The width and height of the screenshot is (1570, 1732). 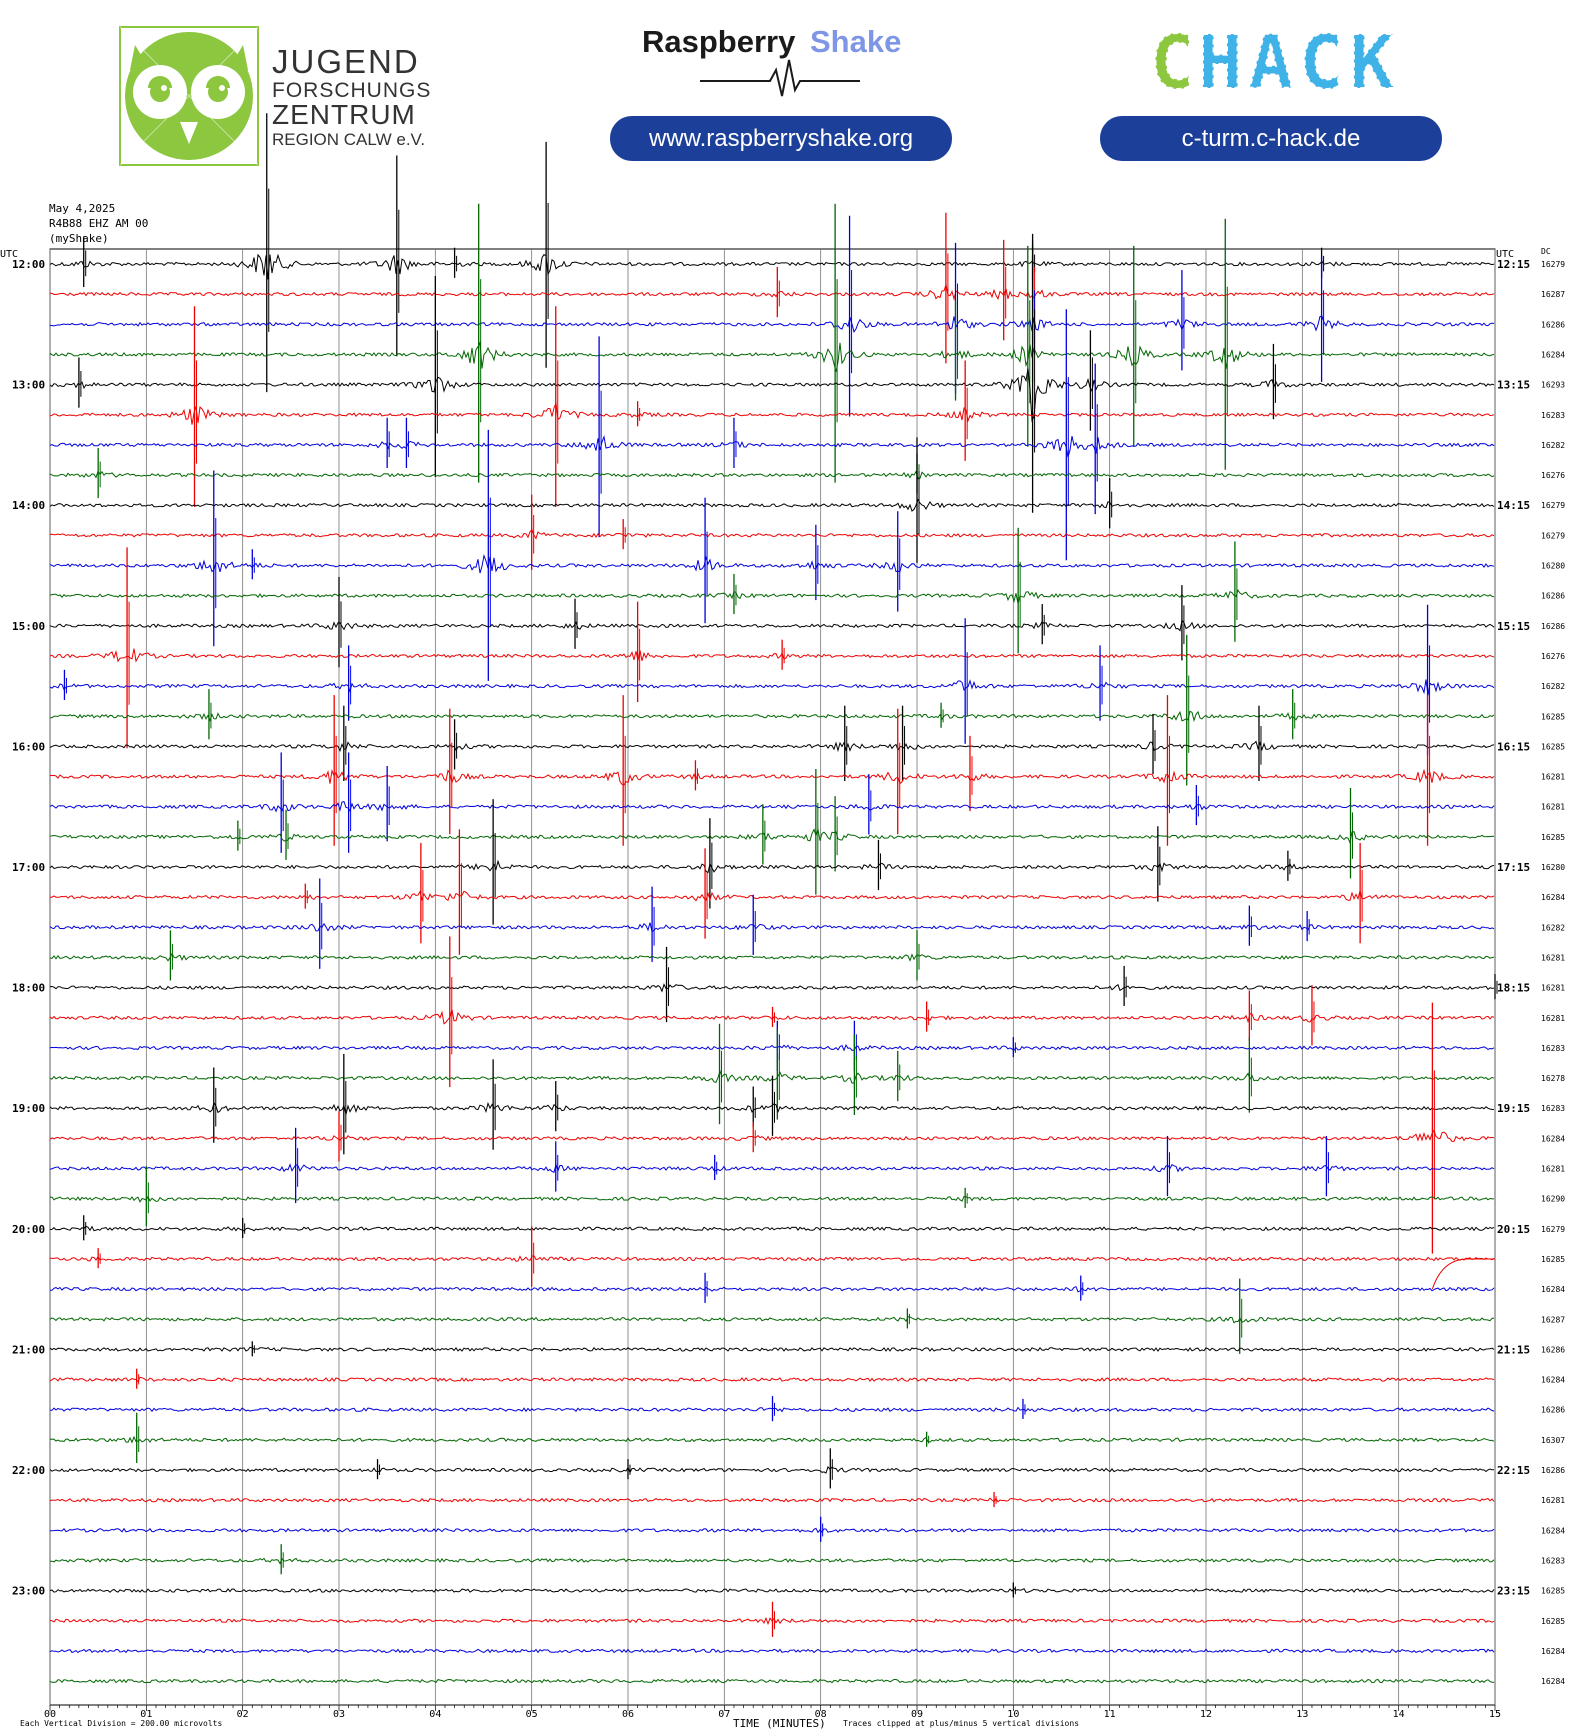 What do you see at coordinates (243, 1714) in the screenshot?
I see `x-tick-label: 02` at bounding box center [243, 1714].